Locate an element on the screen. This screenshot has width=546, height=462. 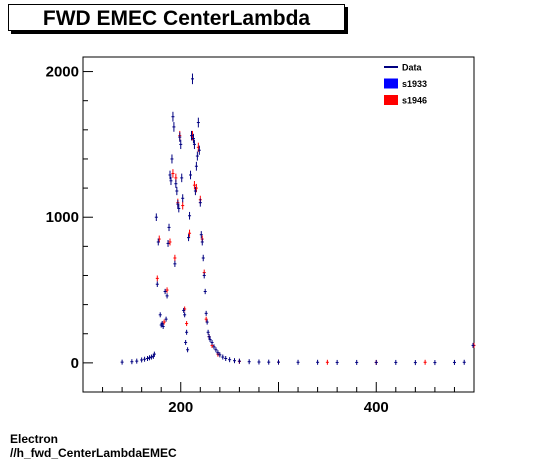
legend-label: s1946 is located at coordinates (414, 101).